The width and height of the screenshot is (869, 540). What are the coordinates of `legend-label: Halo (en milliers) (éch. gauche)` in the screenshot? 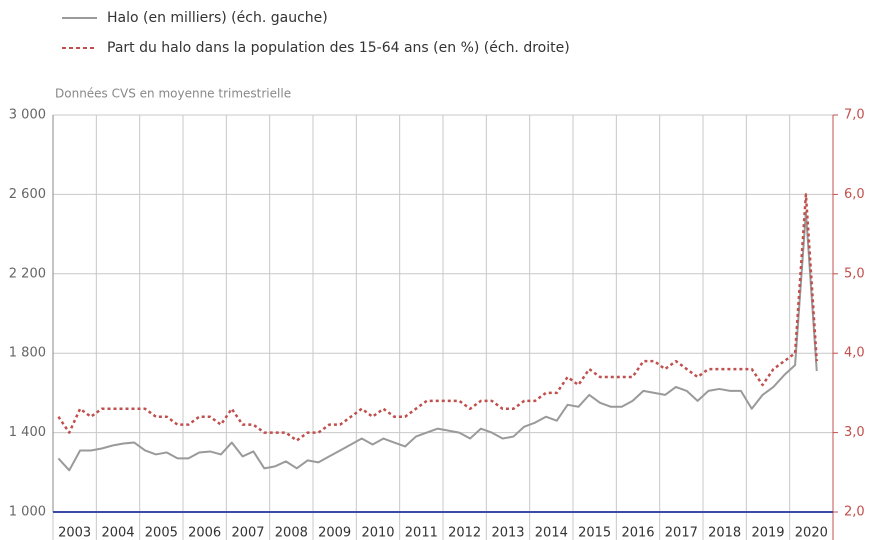 It's located at (217, 18).